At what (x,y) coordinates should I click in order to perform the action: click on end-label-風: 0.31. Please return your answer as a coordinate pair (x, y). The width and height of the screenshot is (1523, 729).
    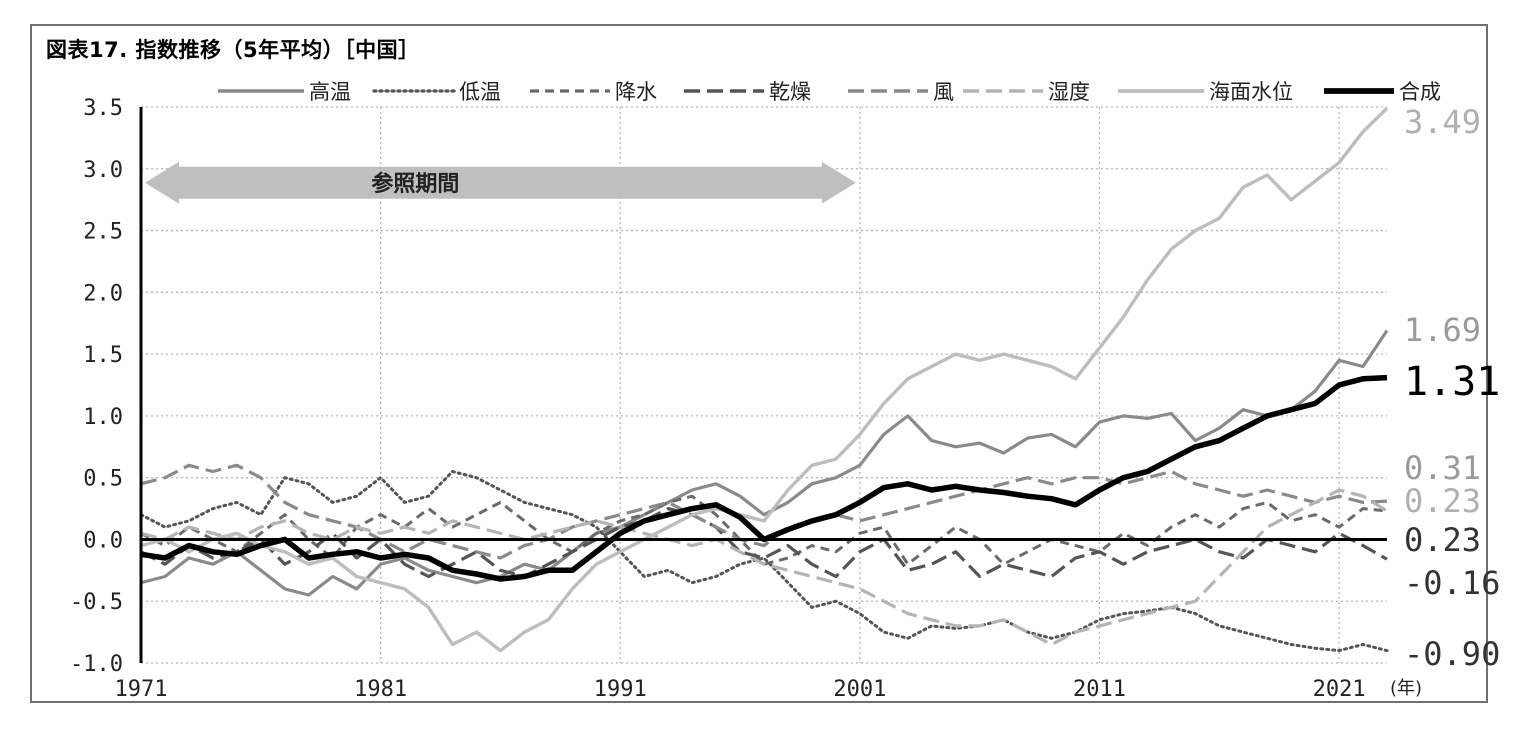
    Looking at the image, I should click on (1442, 468).